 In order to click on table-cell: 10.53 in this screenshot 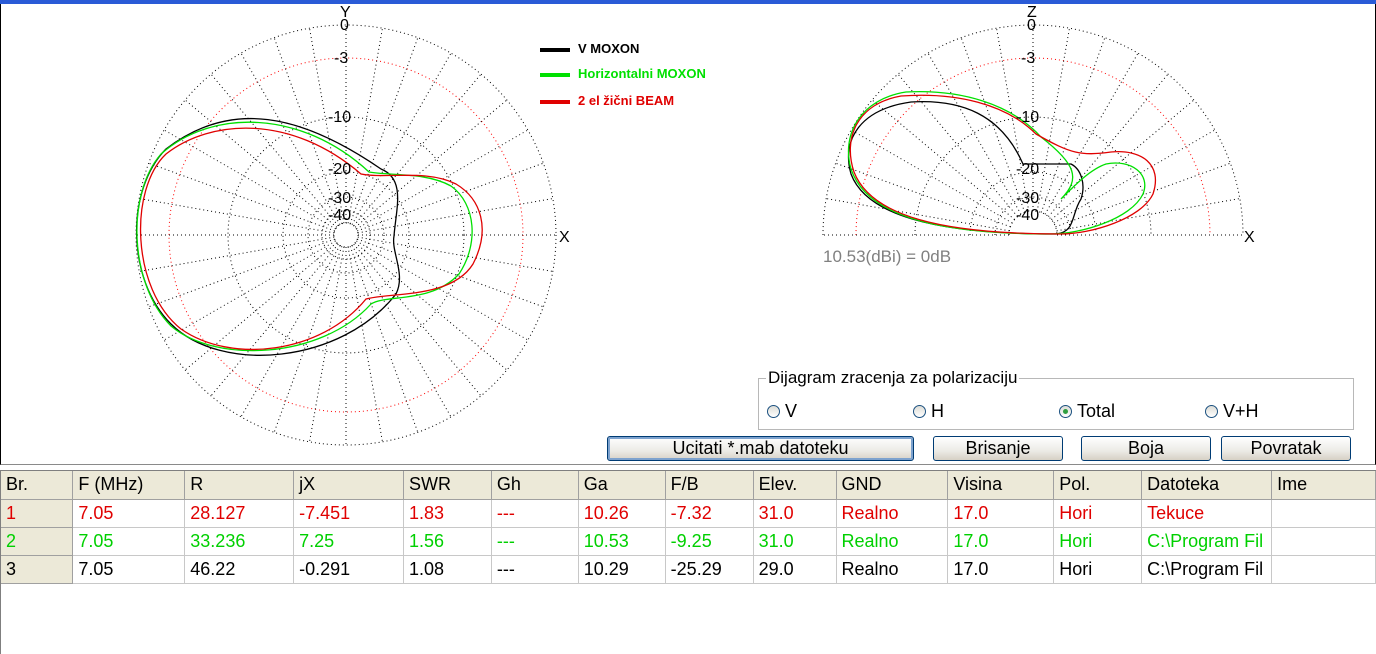, I will do `click(622, 541)`.